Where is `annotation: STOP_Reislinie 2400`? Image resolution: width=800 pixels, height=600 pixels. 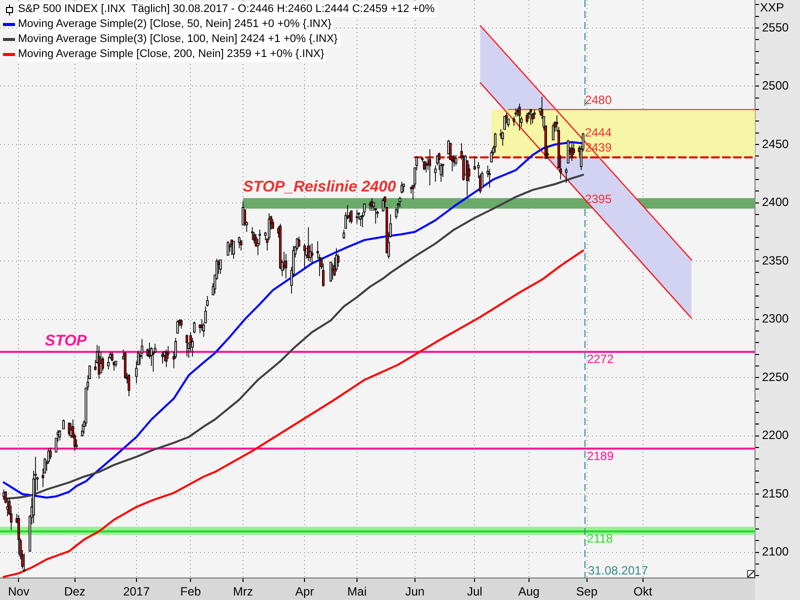 annotation: STOP_Reislinie 2400 is located at coordinates (319, 187).